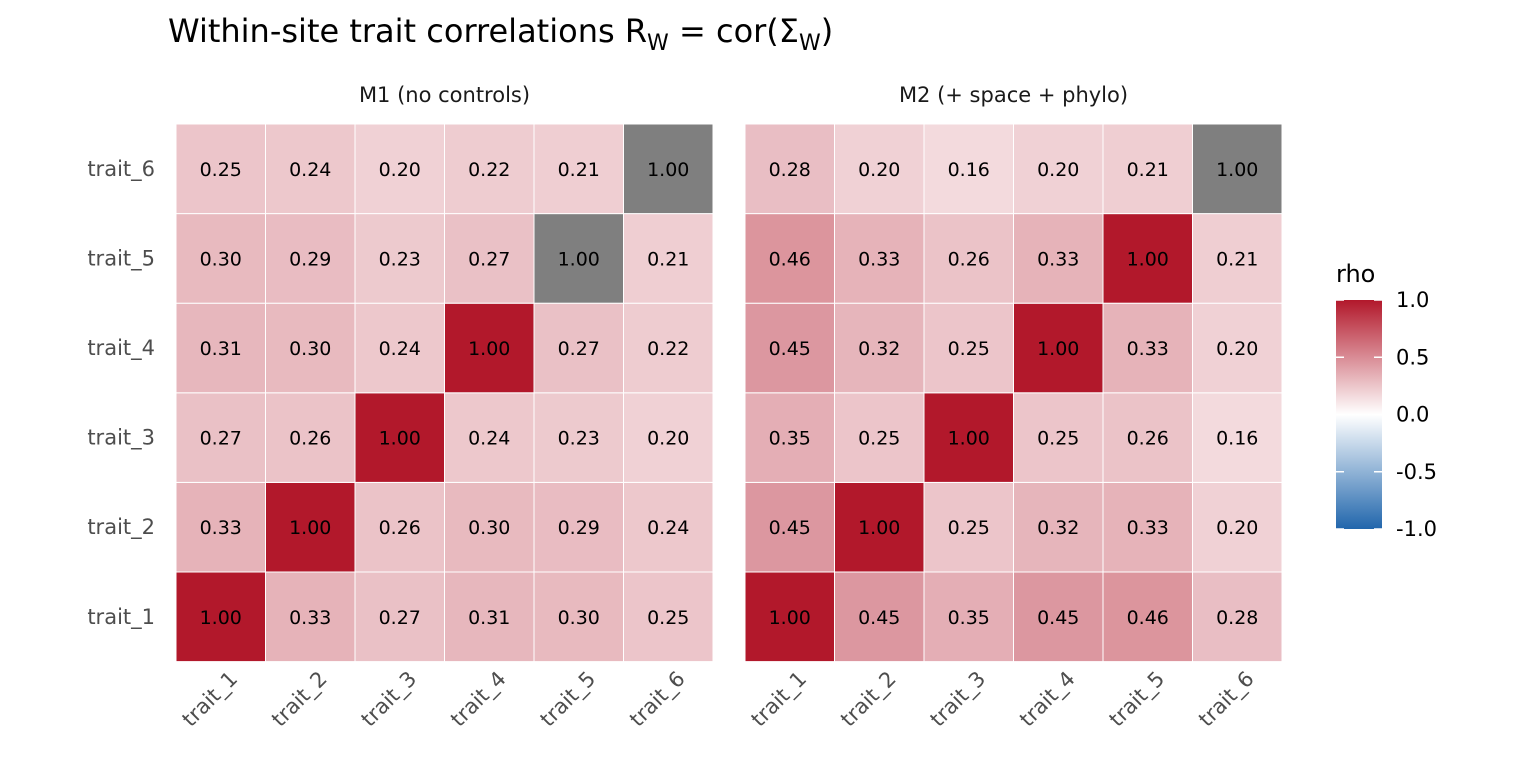  I want to click on x-tick-label: trait_5, so click(1137, 700).